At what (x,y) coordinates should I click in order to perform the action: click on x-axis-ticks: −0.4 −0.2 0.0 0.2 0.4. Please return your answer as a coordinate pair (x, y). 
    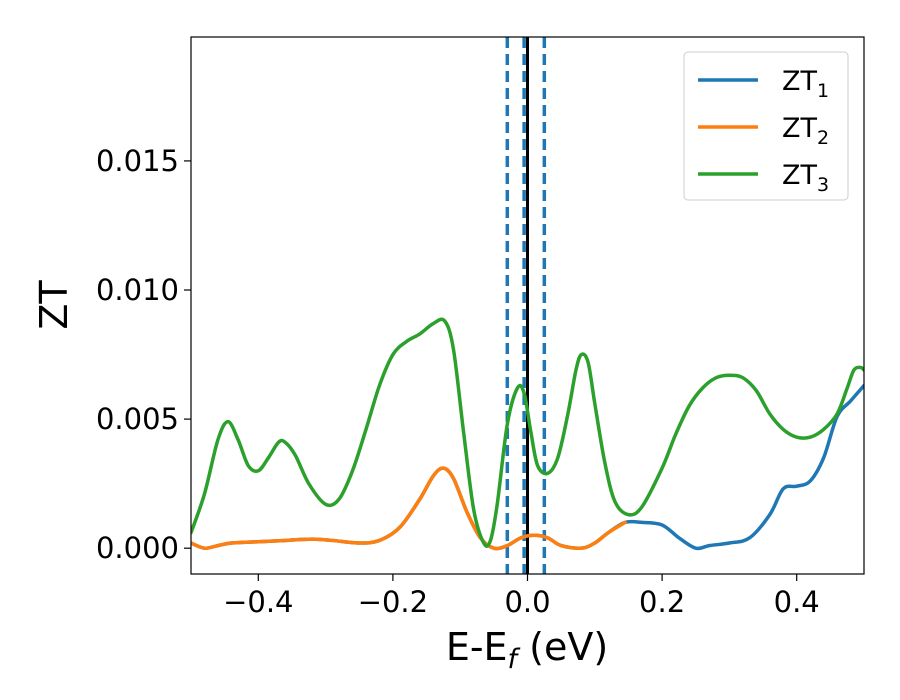
    Looking at the image, I should click on (521, 596).